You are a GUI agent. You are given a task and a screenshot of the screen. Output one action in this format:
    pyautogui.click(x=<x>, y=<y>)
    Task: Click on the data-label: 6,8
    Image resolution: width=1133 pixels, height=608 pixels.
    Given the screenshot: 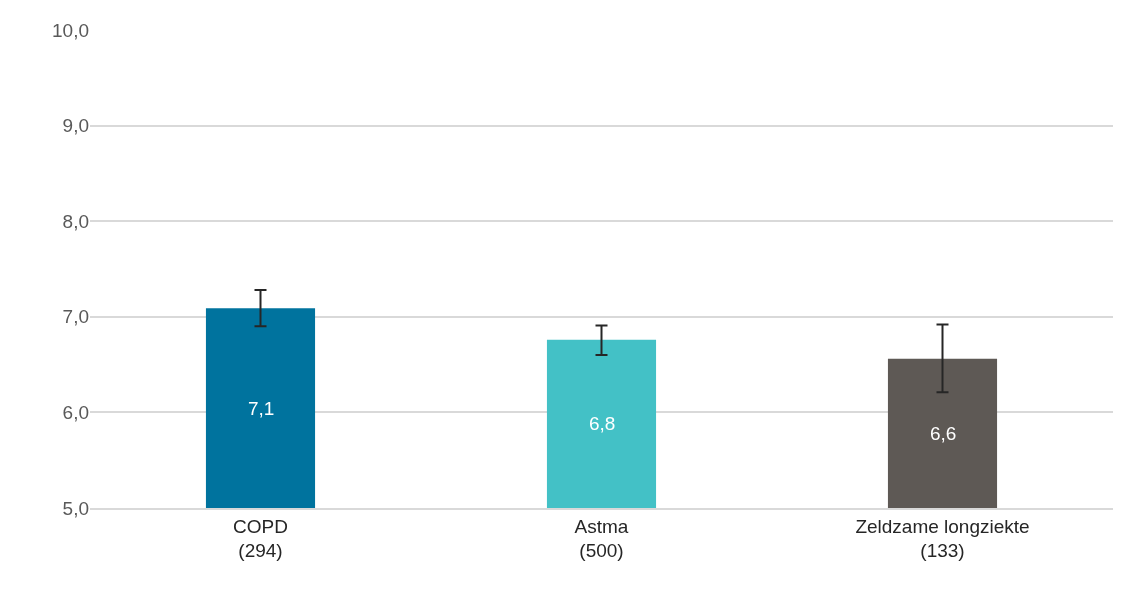 What is the action you would take?
    pyautogui.click(x=602, y=423)
    